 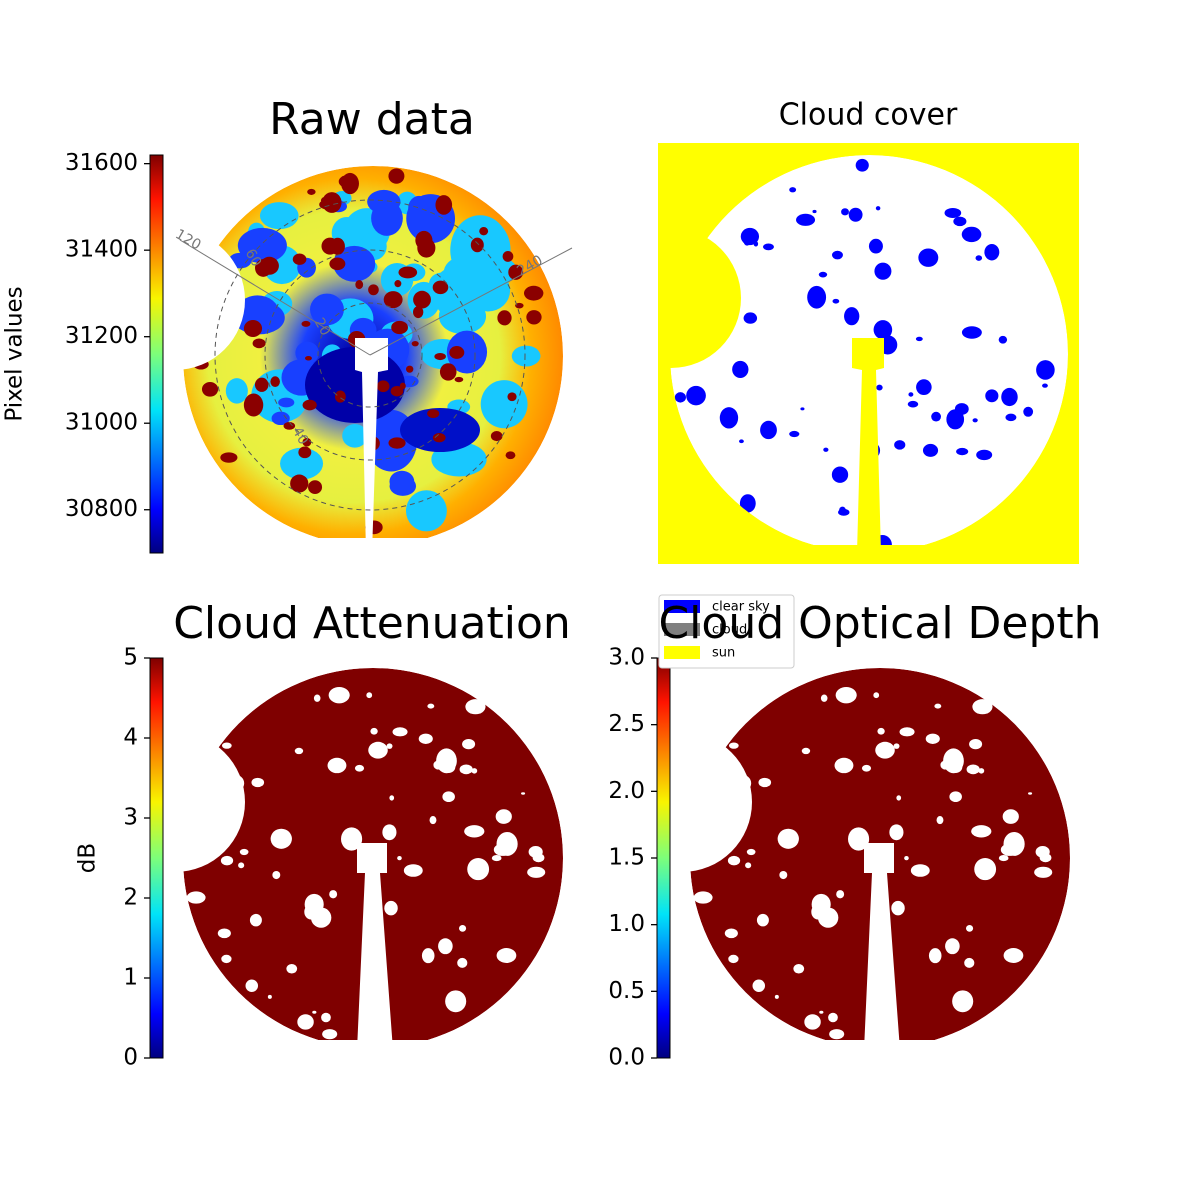 What do you see at coordinates (130, 658) in the screenshot?
I see `colorbar-tick-label: 5` at bounding box center [130, 658].